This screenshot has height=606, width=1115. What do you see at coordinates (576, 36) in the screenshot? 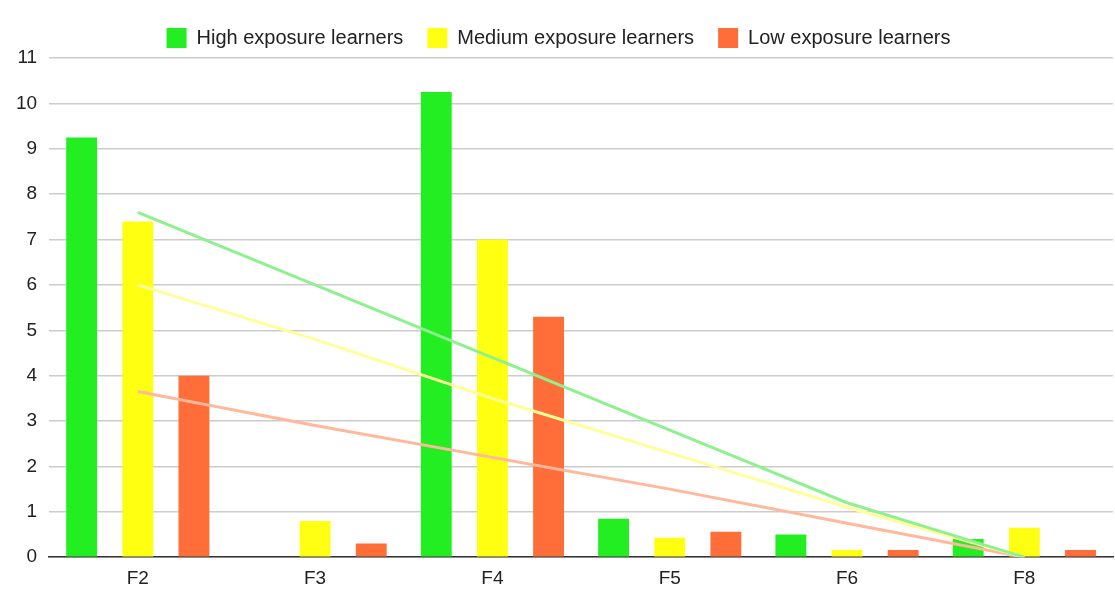
I see `legend-label: Medium exposure learners` at bounding box center [576, 36].